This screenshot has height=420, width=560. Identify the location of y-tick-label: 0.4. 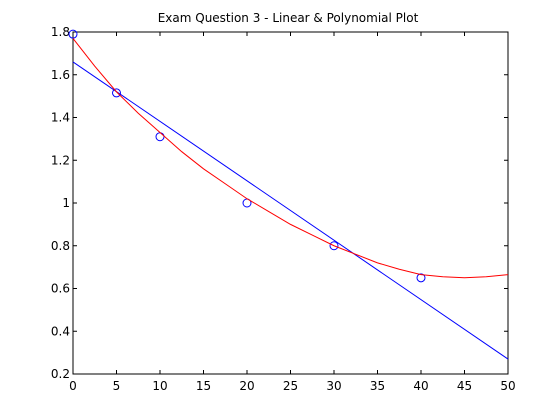
(60, 331).